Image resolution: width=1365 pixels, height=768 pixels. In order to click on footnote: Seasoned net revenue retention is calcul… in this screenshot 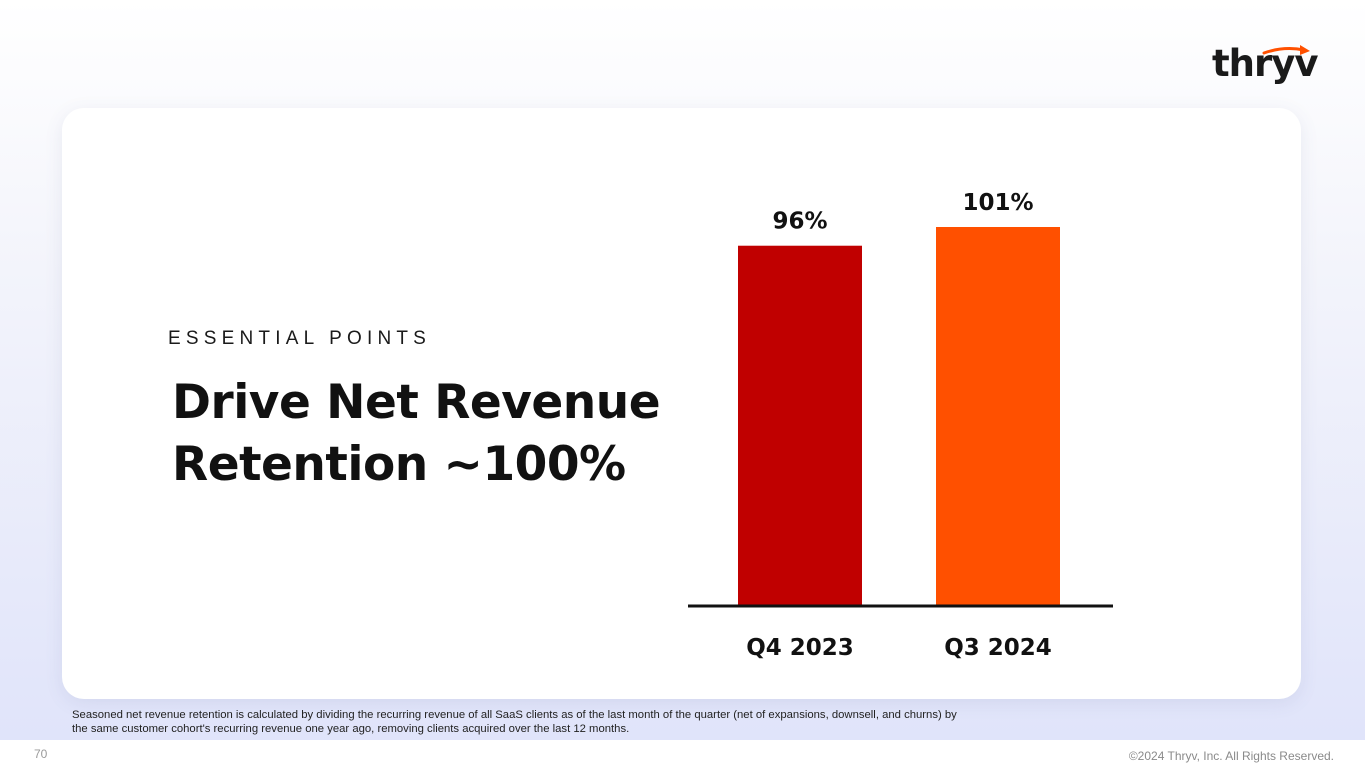, I will do `click(514, 722)`.